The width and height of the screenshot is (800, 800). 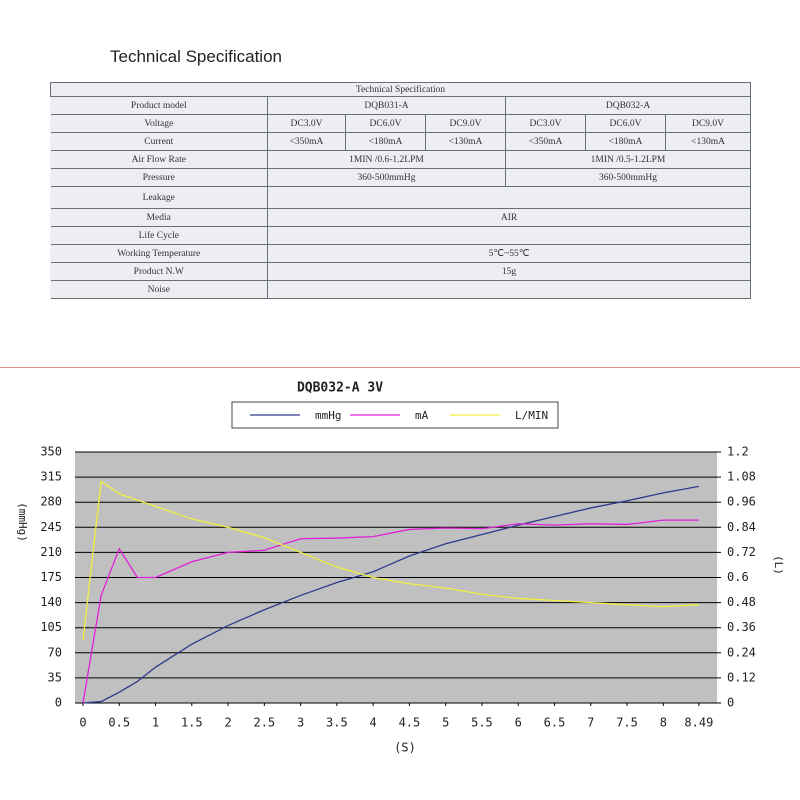 What do you see at coordinates (663, 723) in the screenshot?
I see `x-tick-label: 8` at bounding box center [663, 723].